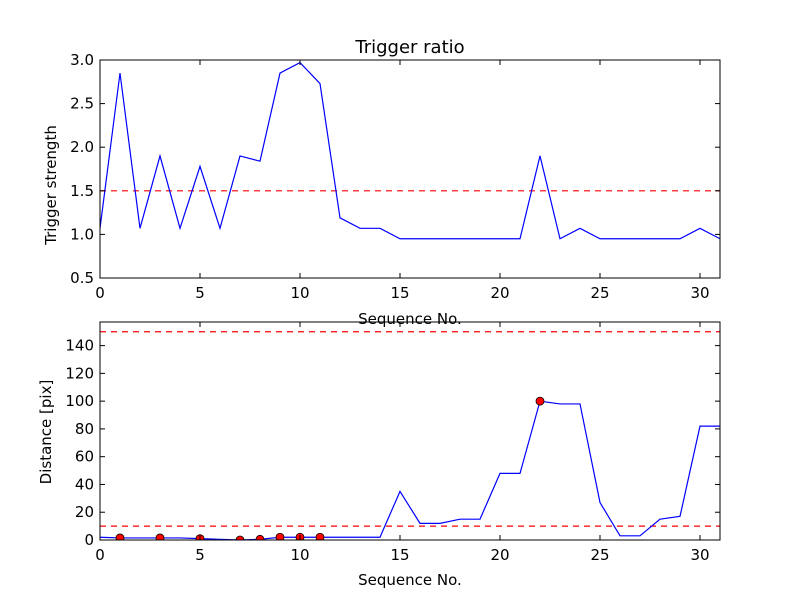  What do you see at coordinates (82, 104) in the screenshot?
I see `y-tick-label: 2.5` at bounding box center [82, 104].